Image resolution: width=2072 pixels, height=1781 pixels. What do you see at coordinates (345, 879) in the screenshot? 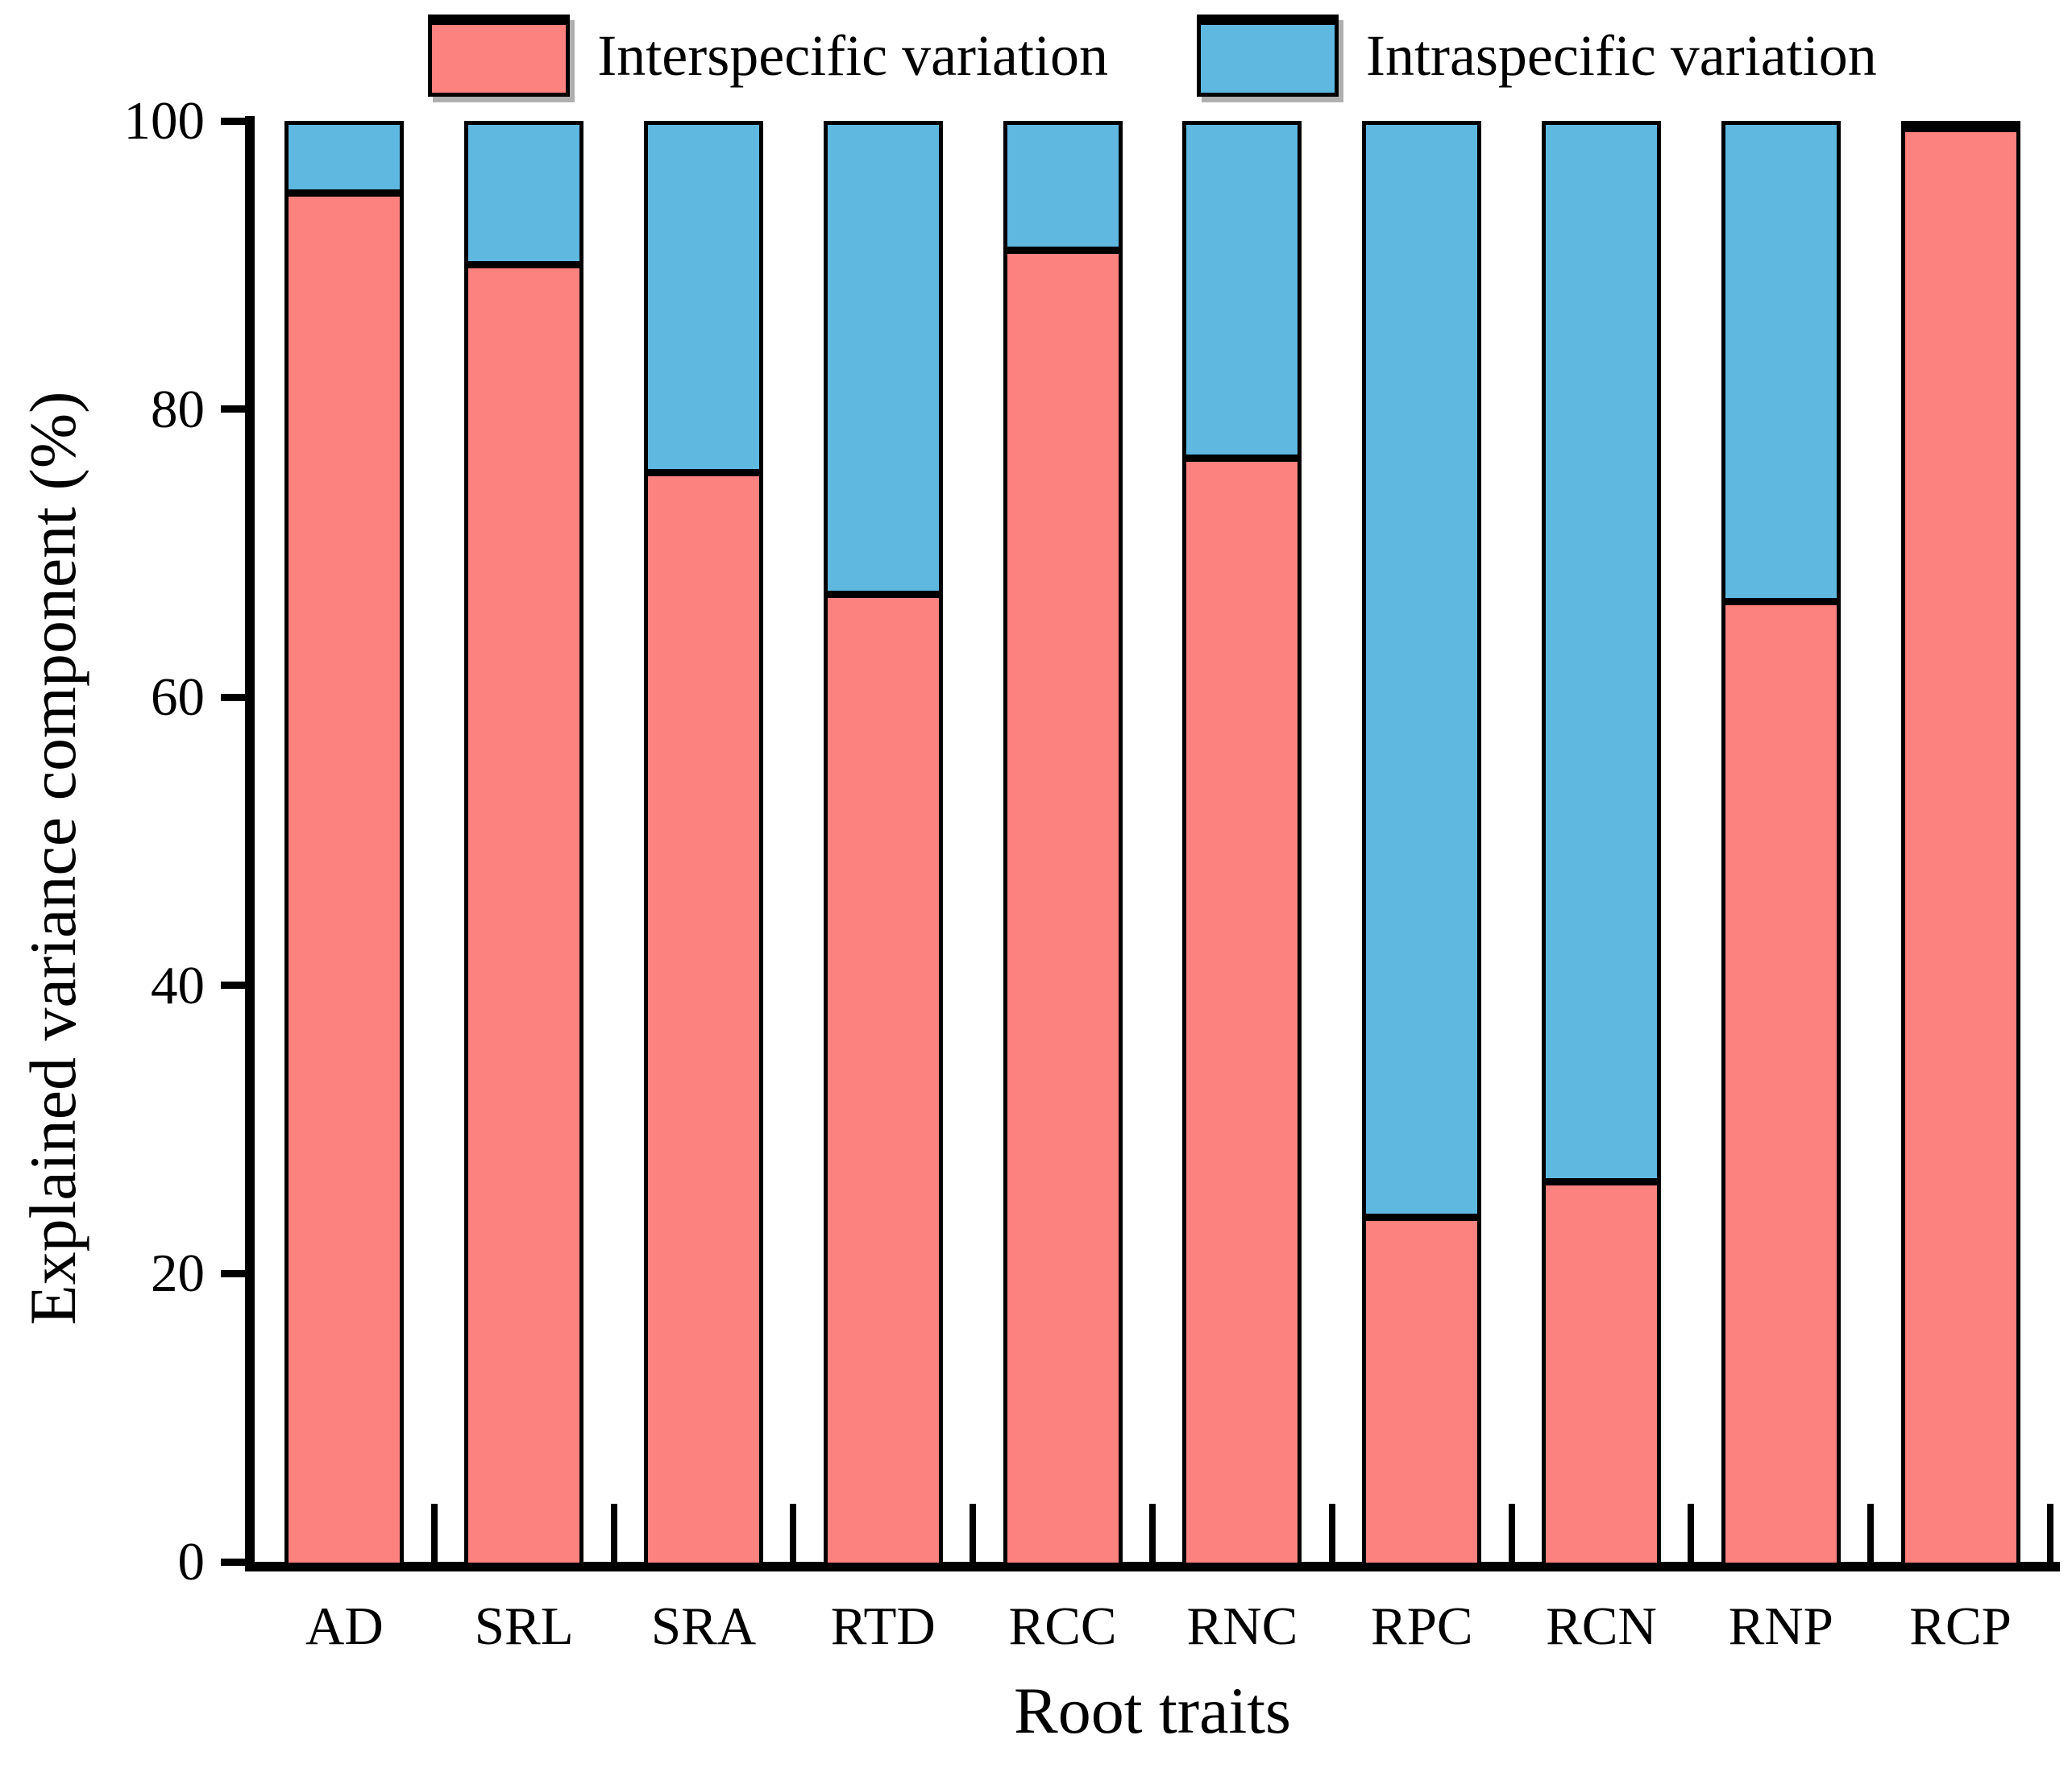
I see `bar-segment-AD-interspecific` at bounding box center [345, 879].